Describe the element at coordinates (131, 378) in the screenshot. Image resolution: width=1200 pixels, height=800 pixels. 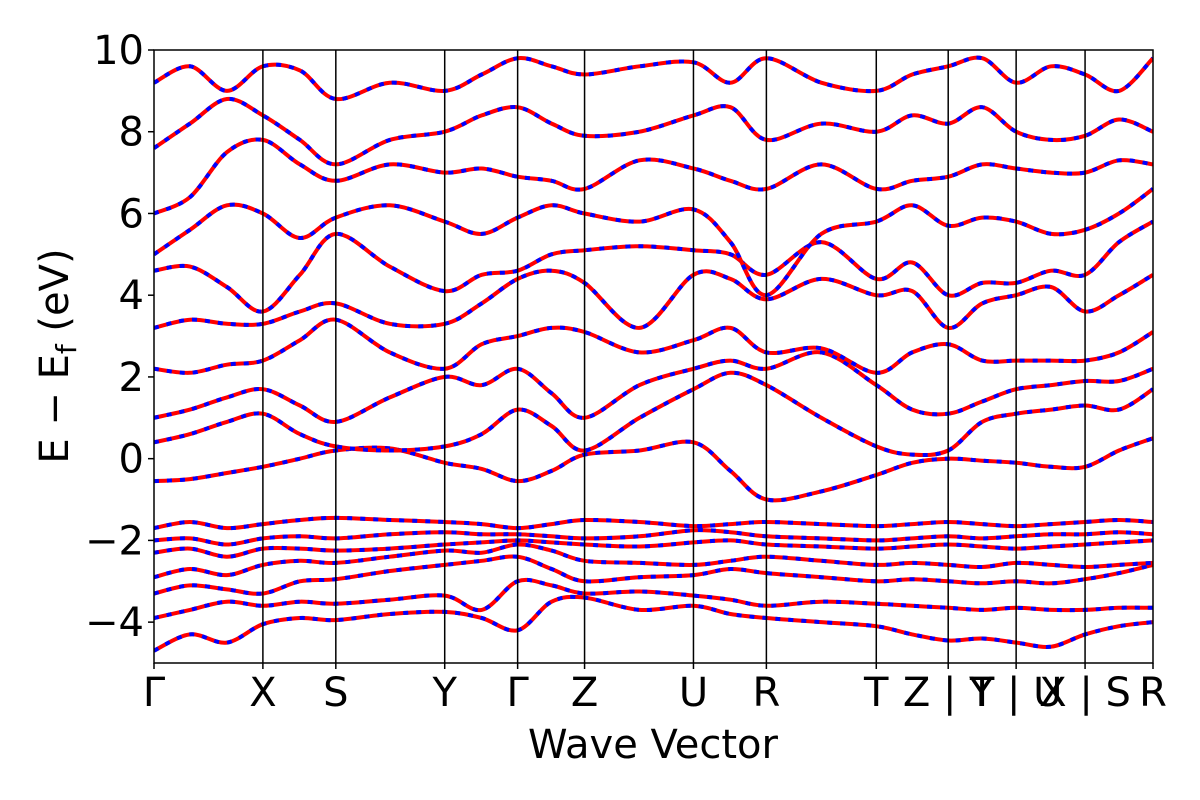
I see `y-tick-label: 2` at that location.